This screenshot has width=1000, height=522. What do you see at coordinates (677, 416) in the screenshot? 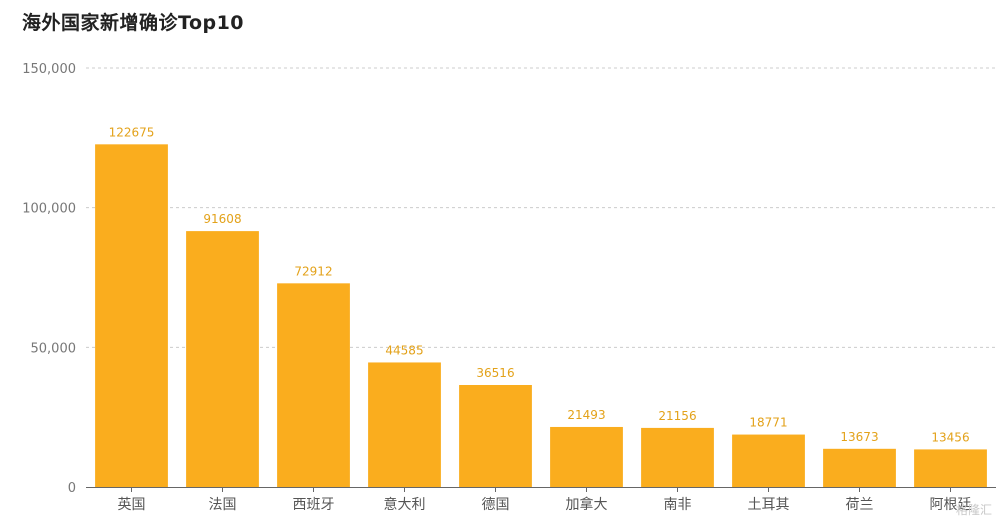
I see `bar-value-label: 21156` at bounding box center [677, 416].